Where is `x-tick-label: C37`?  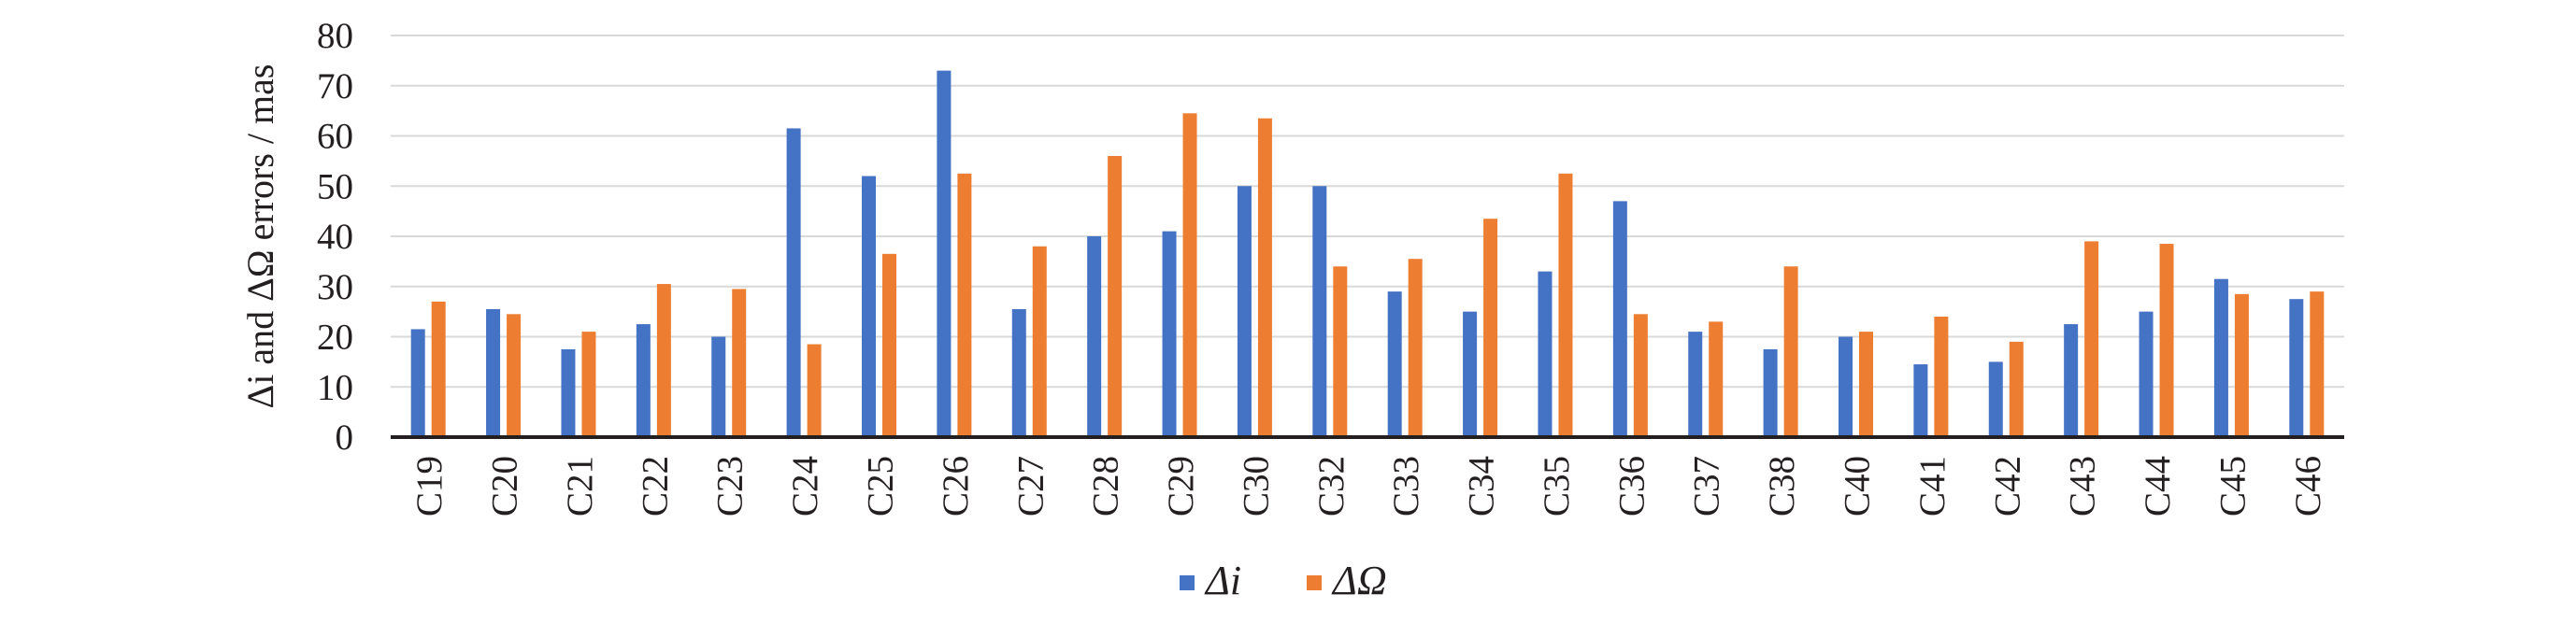 x-tick-label: C37 is located at coordinates (1707, 486).